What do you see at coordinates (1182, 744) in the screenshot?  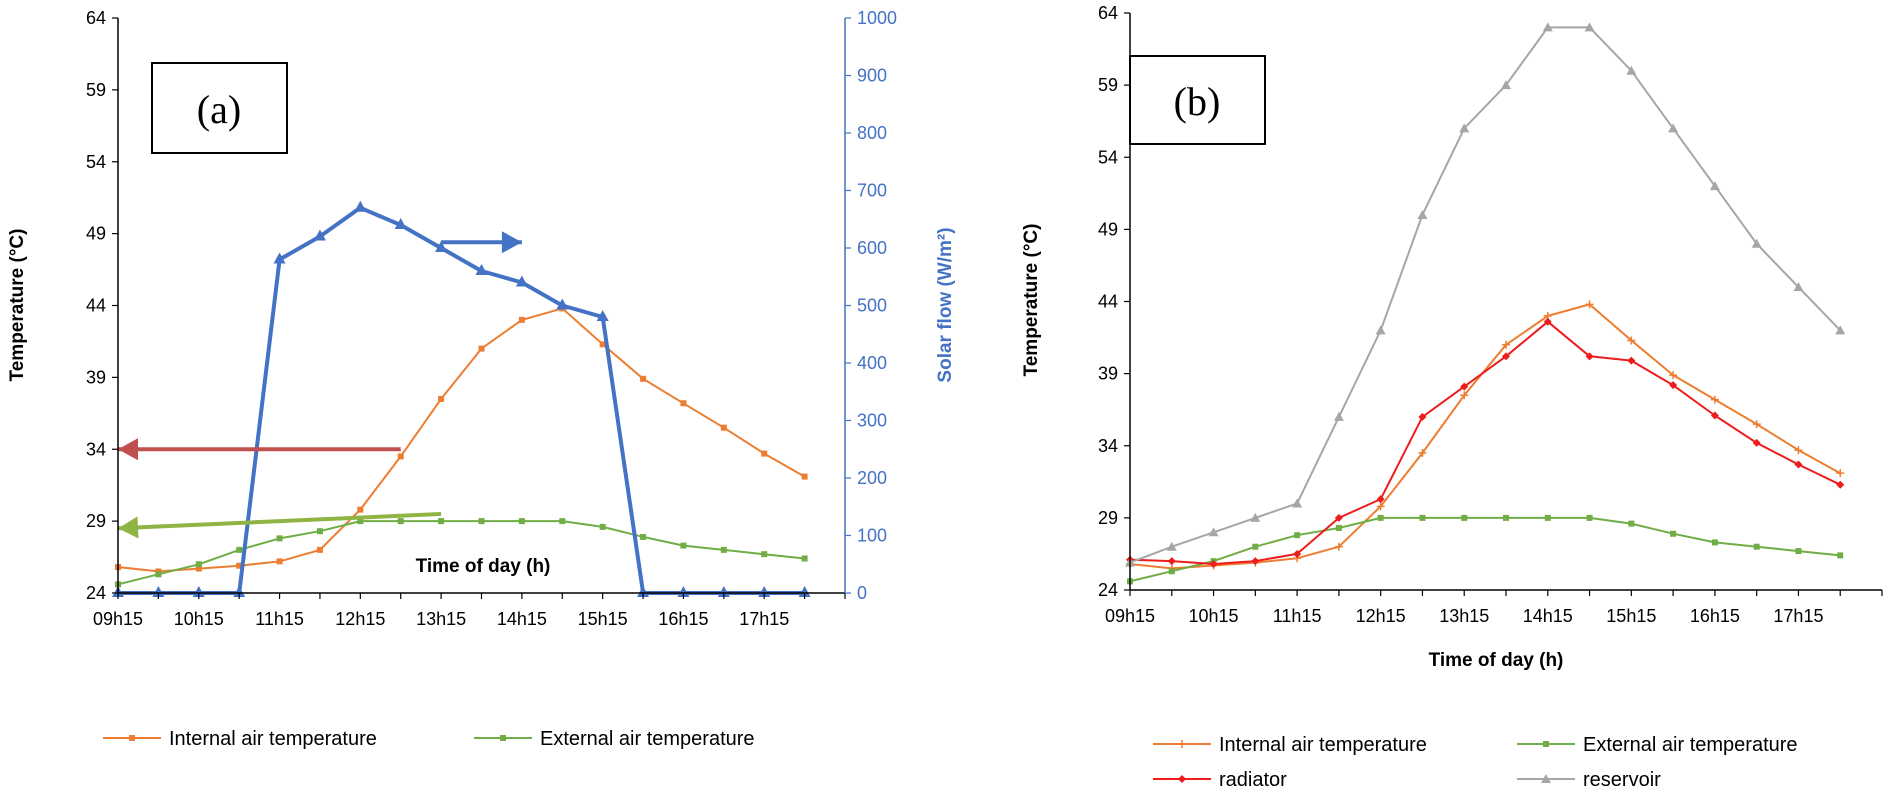 I see `b-legend-internal-air-temperature-marker` at bounding box center [1182, 744].